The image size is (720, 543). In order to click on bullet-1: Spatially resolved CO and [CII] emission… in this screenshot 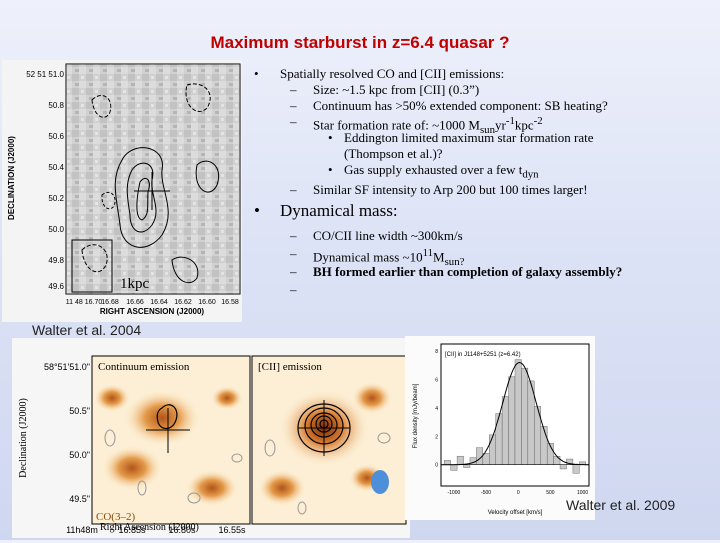, I will do `click(392, 73)`.